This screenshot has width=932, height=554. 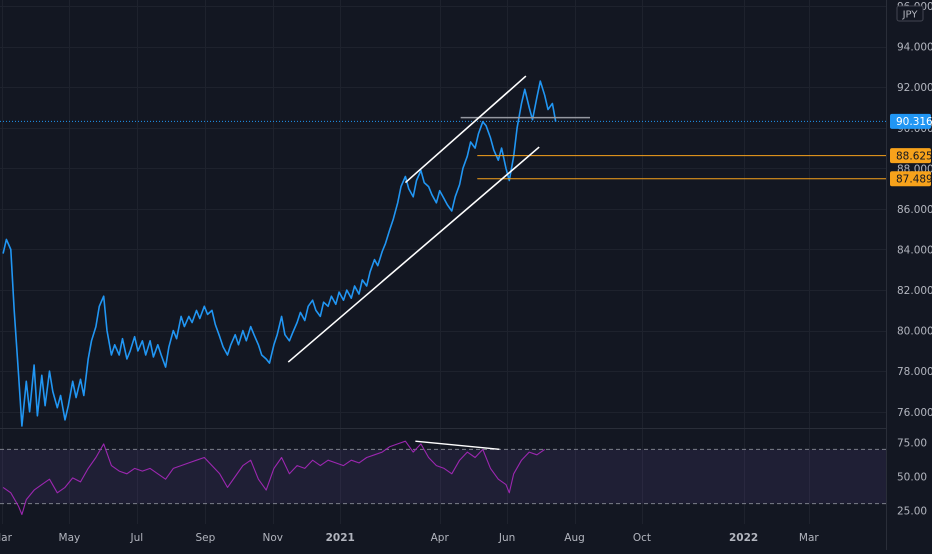 What do you see at coordinates (574, 538) in the screenshot?
I see `time-tick-label-8: Aug` at bounding box center [574, 538].